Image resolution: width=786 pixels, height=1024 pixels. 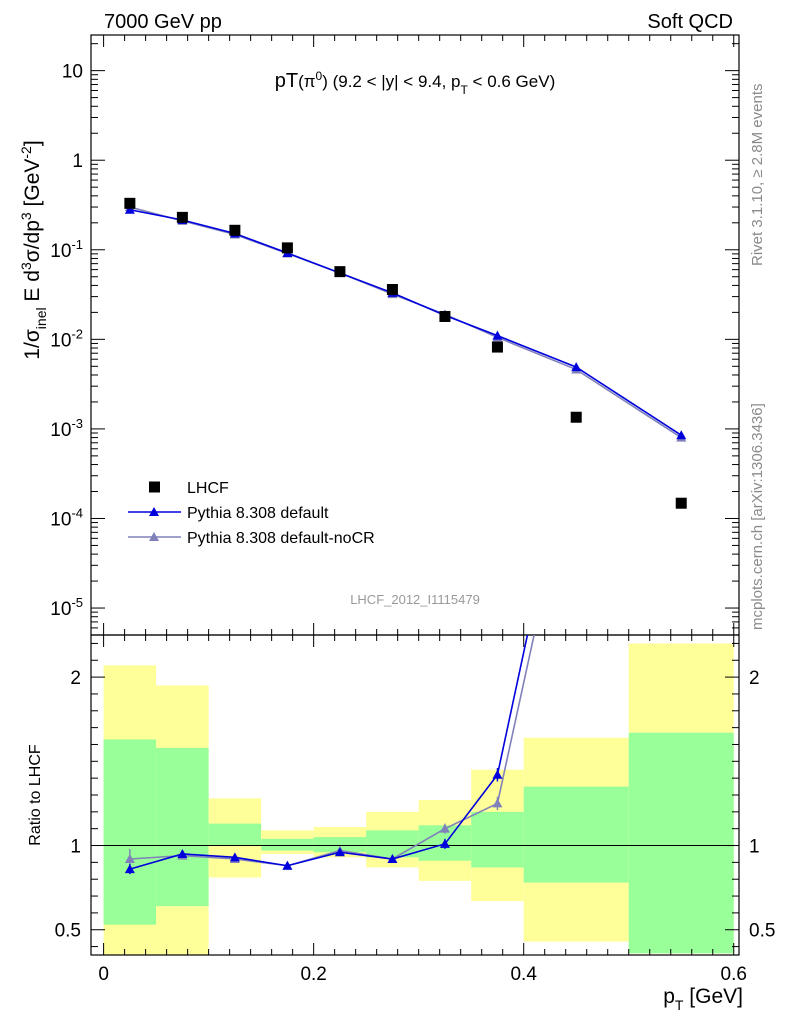 What do you see at coordinates (313, 974) in the screenshot?
I see `x-tick-label: 0.2` at bounding box center [313, 974].